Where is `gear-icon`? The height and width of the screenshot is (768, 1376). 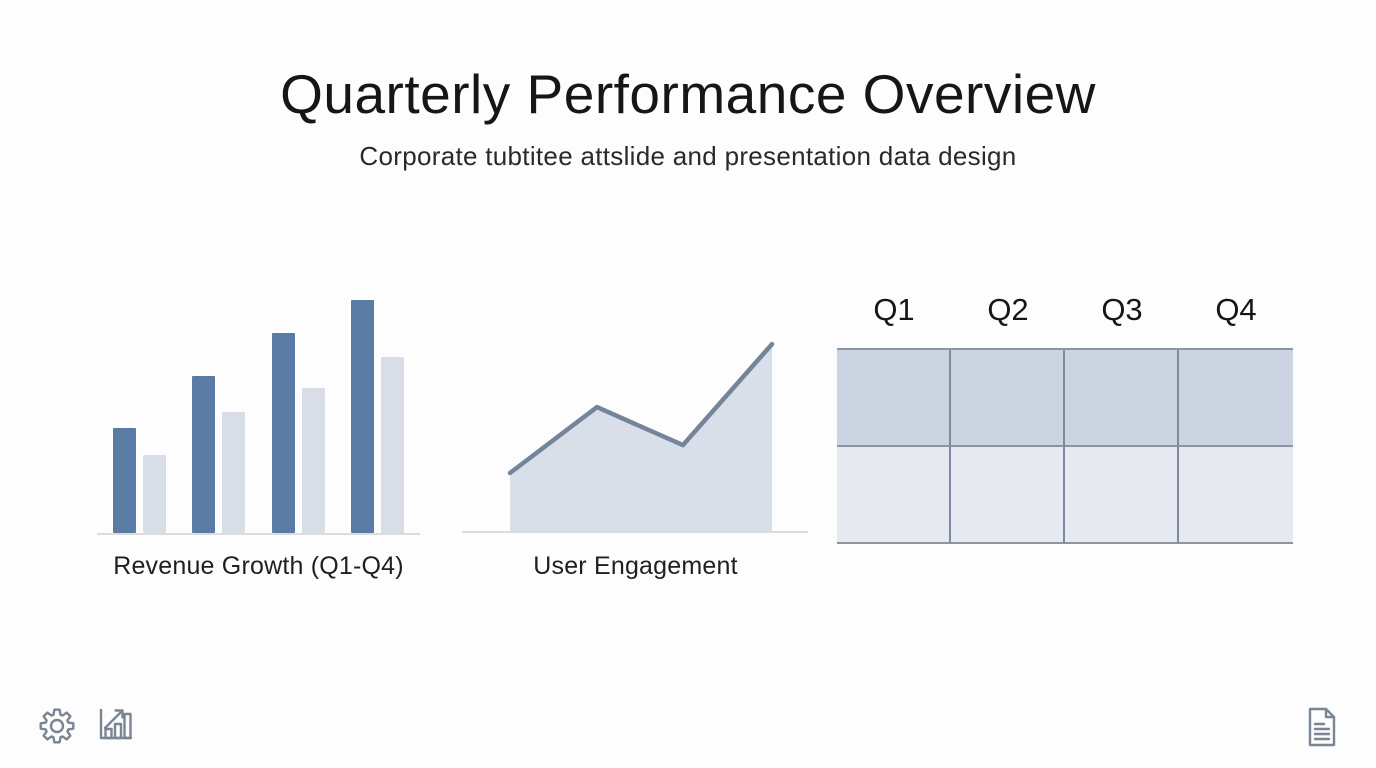 gear-icon is located at coordinates (57, 726).